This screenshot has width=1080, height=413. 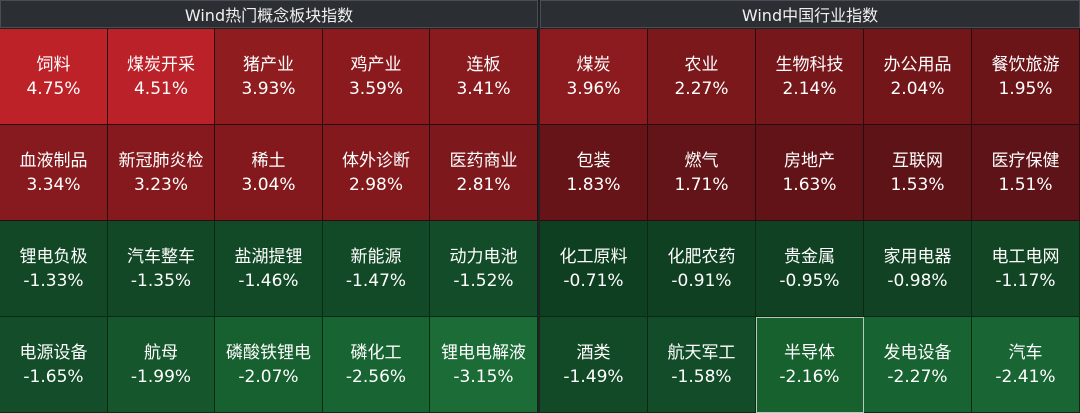 What do you see at coordinates (701, 280) in the screenshot?
I see `sector-change-percent: -0.91%` at bounding box center [701, 280].